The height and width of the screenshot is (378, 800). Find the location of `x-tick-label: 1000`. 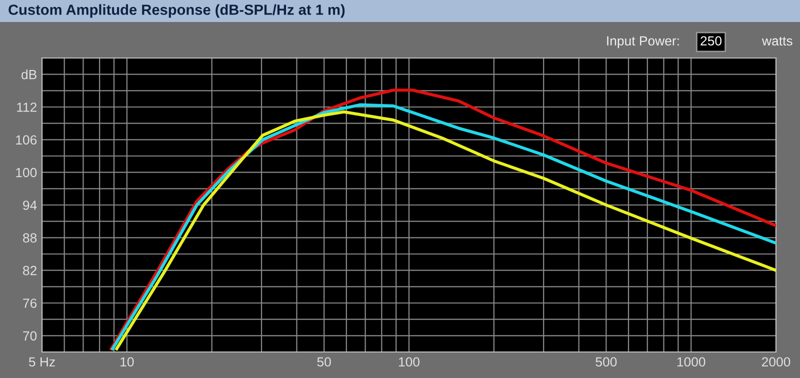

x-tick-label: 1000 is located at coordinates (691, 362).